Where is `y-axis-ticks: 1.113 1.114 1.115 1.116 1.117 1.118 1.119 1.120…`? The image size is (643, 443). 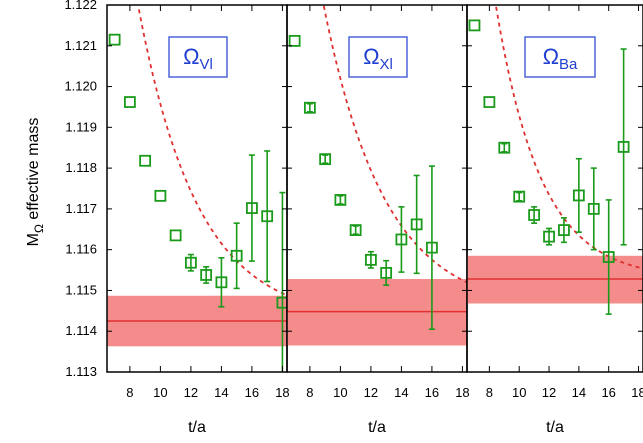 y-axis-ticks: 1.113 1.114 1.115 1.116 1.117 1.118 1.119 1.120… is located at coordinates (80, 189).